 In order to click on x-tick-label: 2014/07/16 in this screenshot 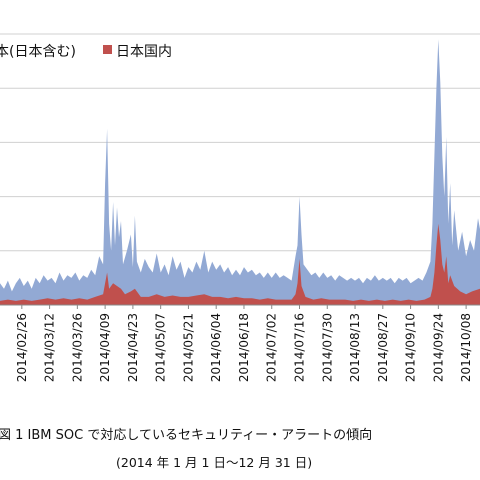, I will do `click(300, 347)`.